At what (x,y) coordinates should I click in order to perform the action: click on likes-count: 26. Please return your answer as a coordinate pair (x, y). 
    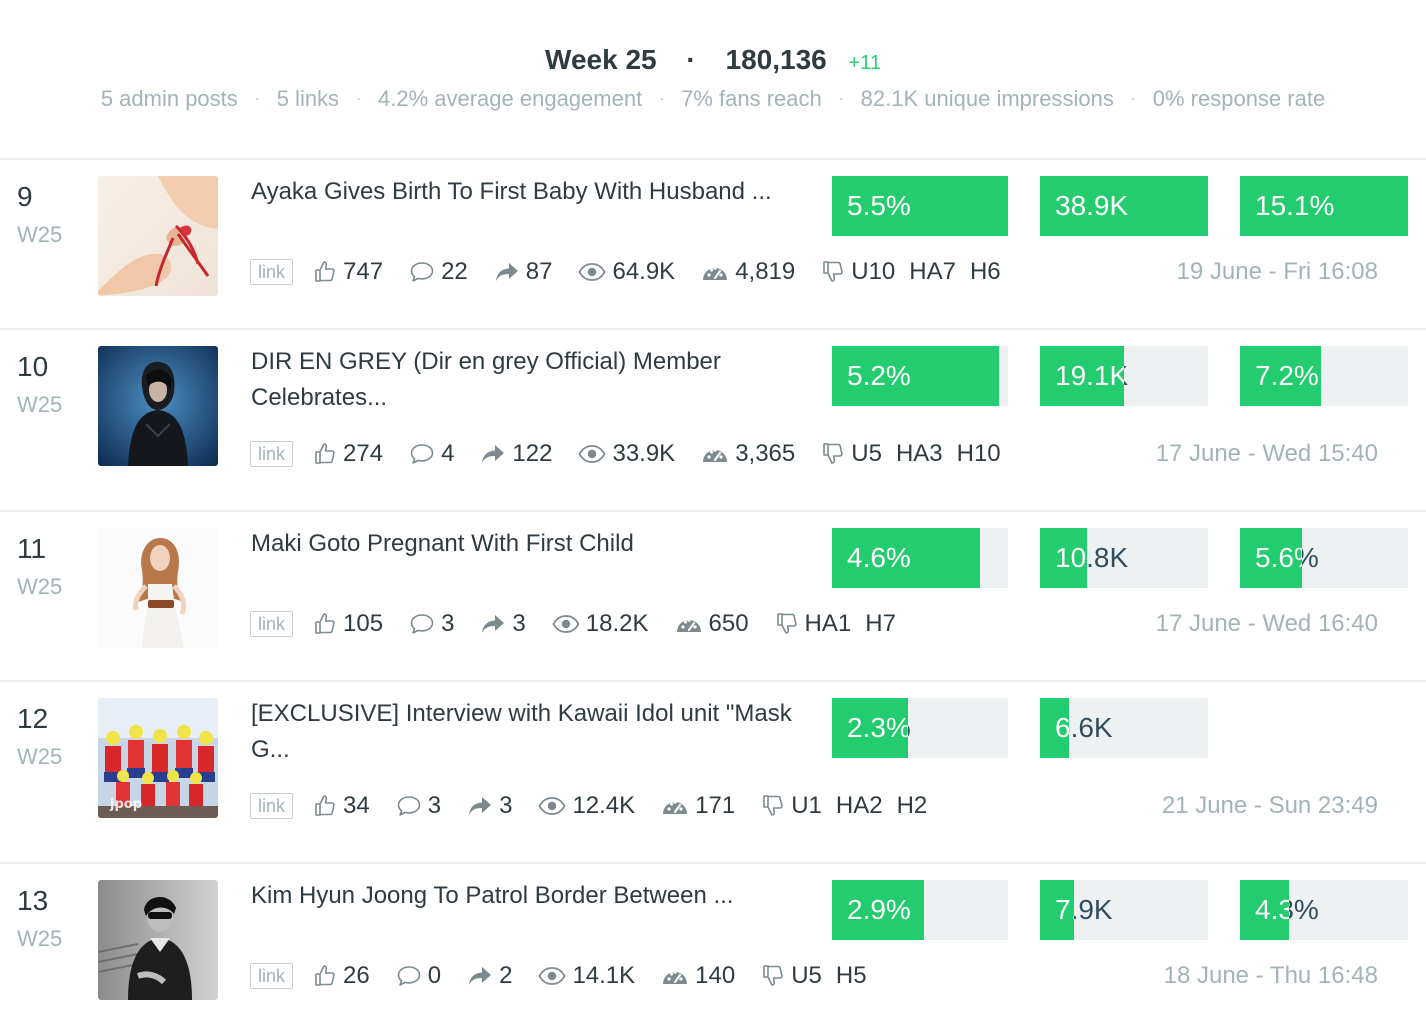
    Looking at the image, I should click on (356, 975).